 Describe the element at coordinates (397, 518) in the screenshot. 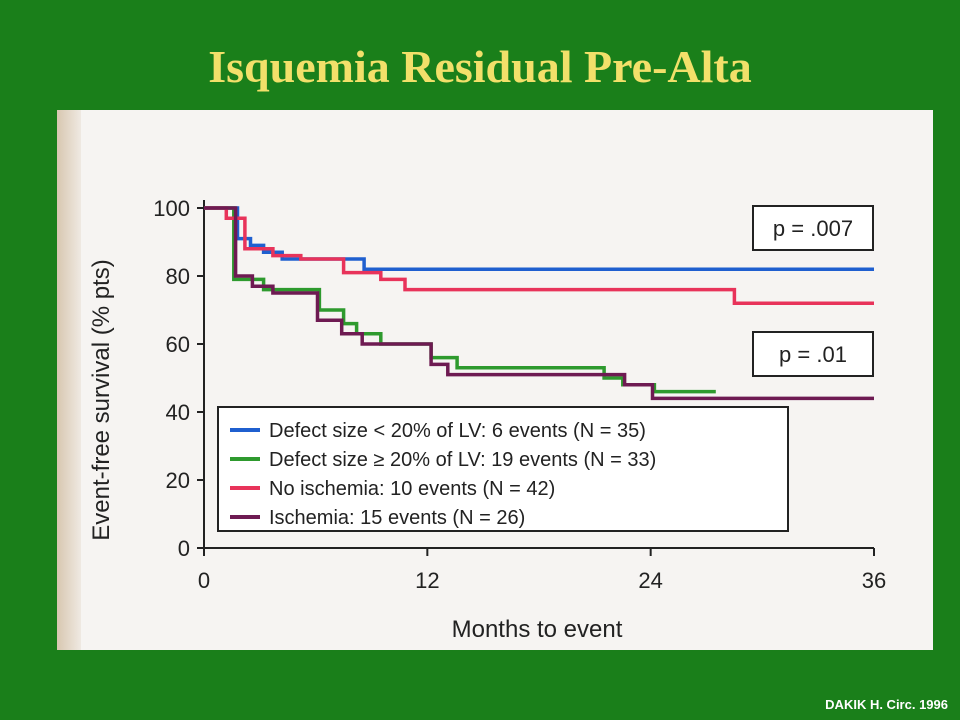

I see `legend-label-3: Ischemia: 15 events (N = 26)` at that location.